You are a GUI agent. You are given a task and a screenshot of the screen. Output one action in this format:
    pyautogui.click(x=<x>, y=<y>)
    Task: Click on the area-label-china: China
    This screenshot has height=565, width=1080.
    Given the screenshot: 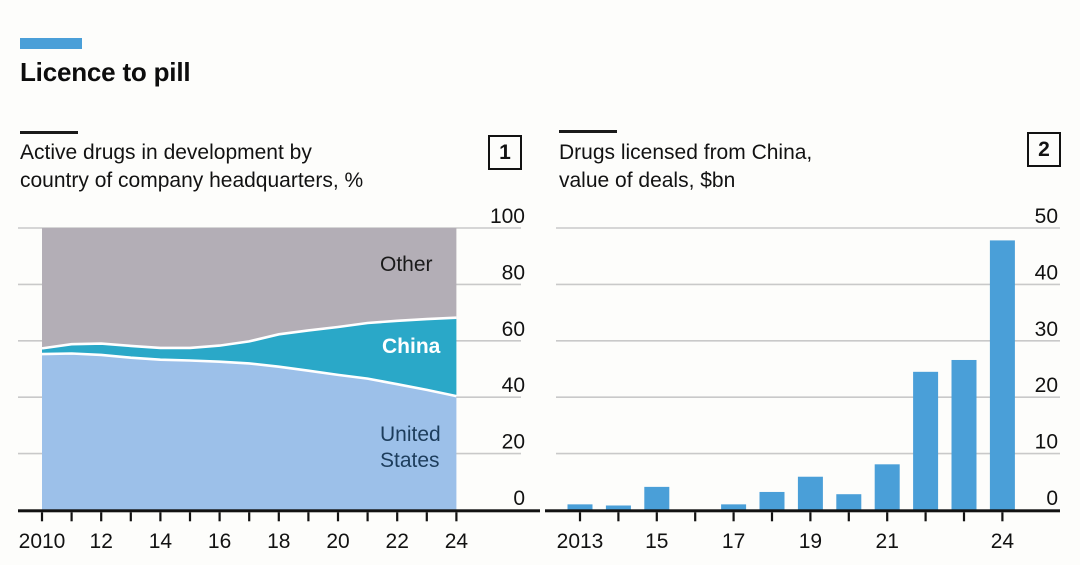 What is the action you would take?
    pyautogui.click(x=411, y=346)
    